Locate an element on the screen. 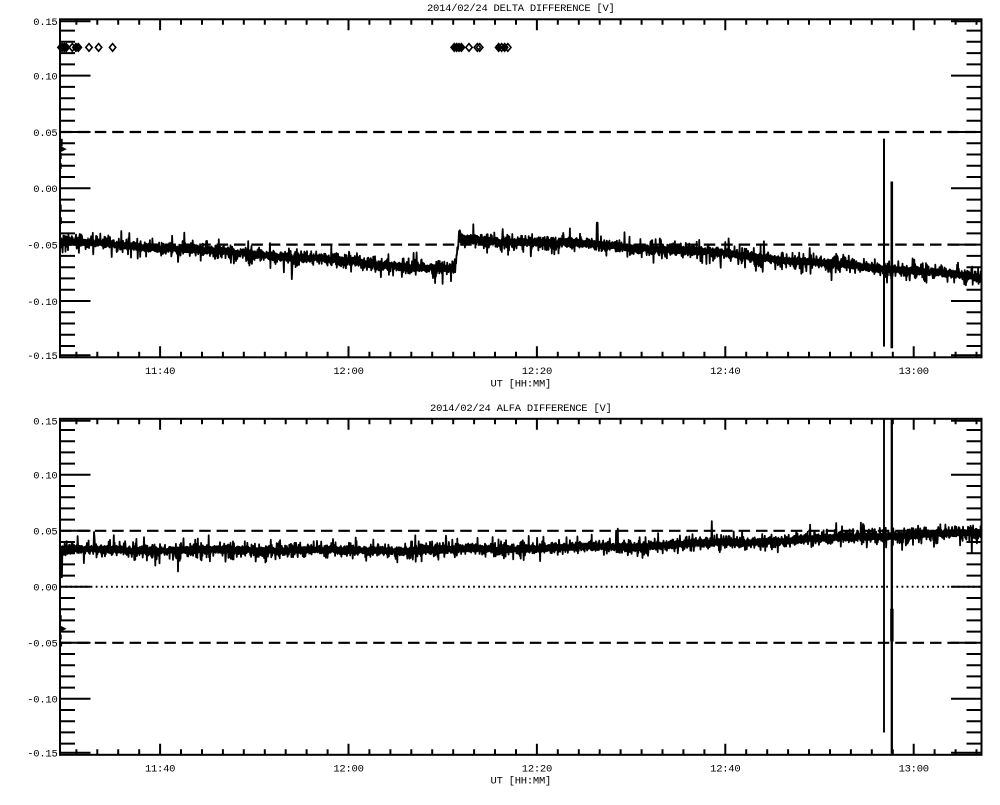 The width and height of the screenshot is (1000, 805). svg-text:2014/02/24 DELTA DIFFERENCE [V: 2014/02/24 DELTA DIFFERENCE [V] is located at coordinates (521, 9).